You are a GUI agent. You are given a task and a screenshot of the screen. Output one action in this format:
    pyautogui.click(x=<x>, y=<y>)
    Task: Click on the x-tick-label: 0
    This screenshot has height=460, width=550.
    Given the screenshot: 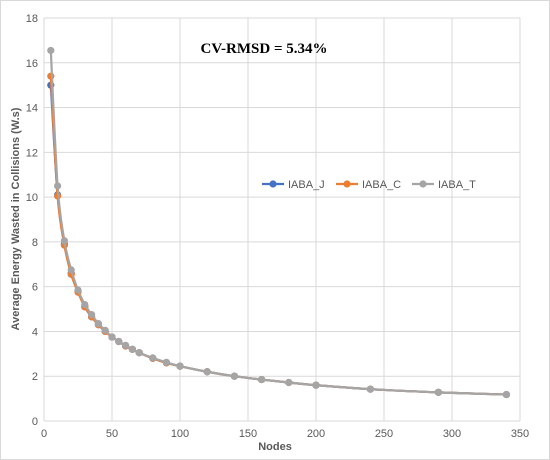 What is the action you would take?
    pyautogui.click(x=44, y=434)
    